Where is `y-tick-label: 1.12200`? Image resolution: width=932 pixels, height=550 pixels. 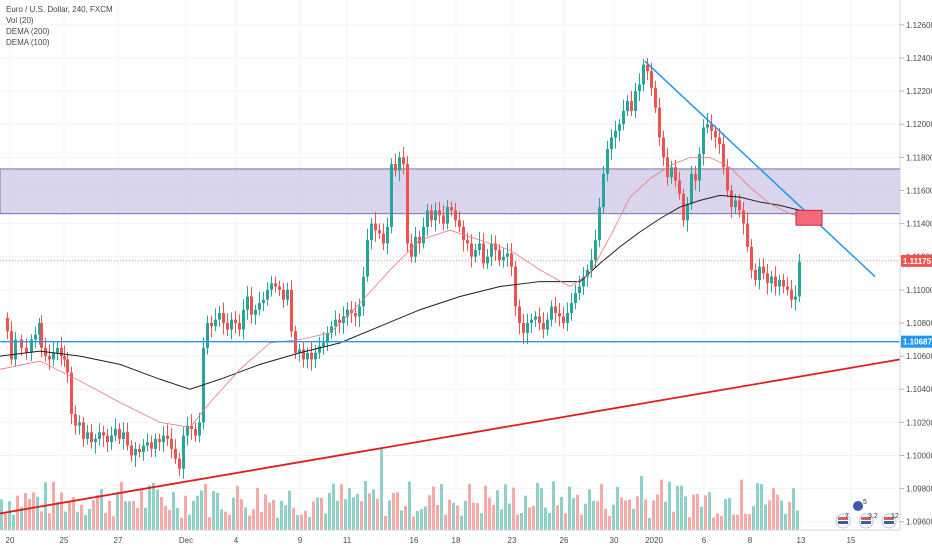 y-tick-label: 1.12200 is located at coordinates (919, 91).